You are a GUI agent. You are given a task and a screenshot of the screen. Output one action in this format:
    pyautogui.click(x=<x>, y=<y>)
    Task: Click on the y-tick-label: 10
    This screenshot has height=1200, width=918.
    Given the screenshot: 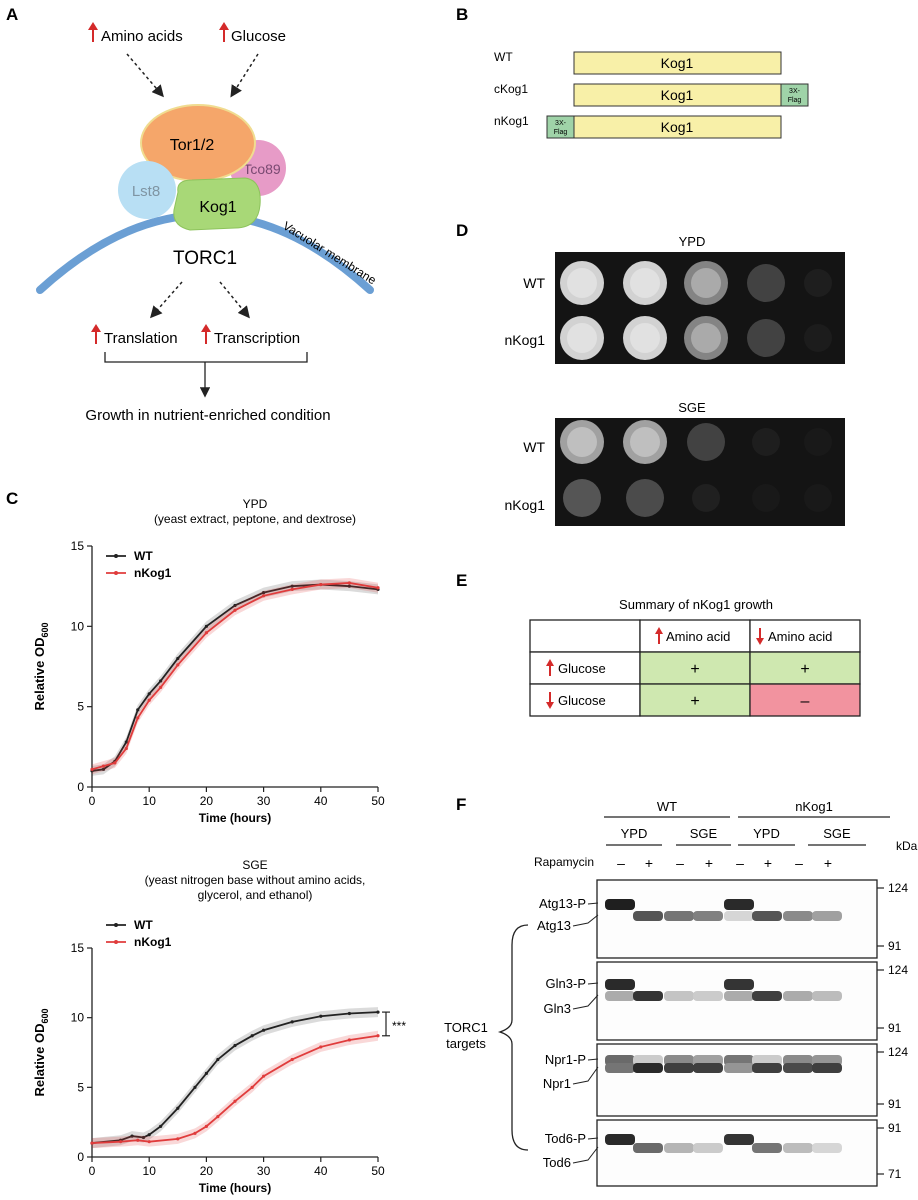 What is the action you would take?
    pyautogui.click(x=78, y=626)
    